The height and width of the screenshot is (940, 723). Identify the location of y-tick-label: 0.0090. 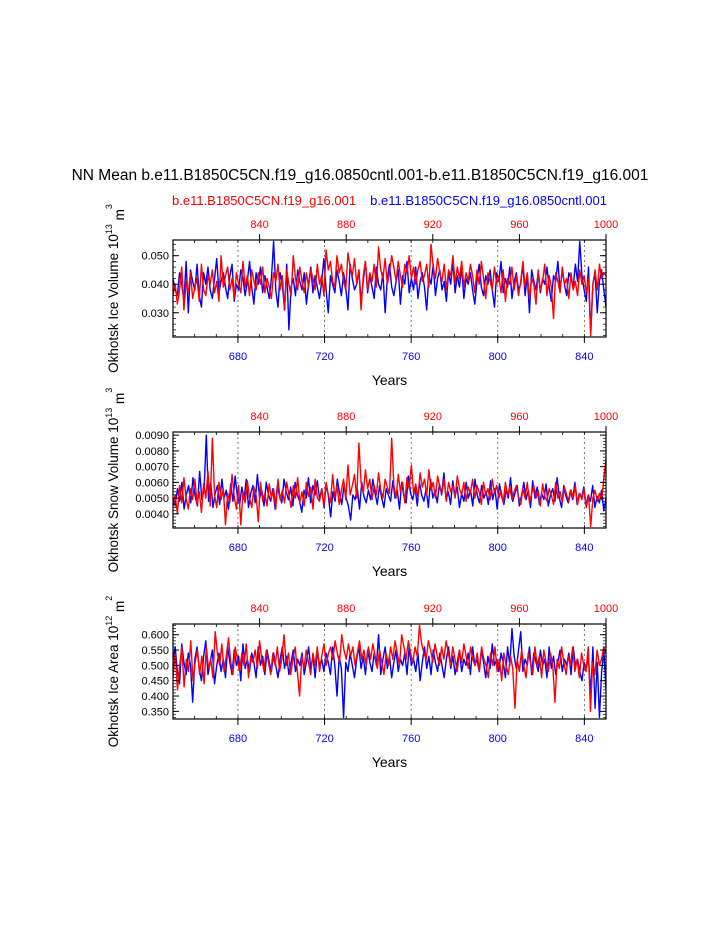
(152, 436).